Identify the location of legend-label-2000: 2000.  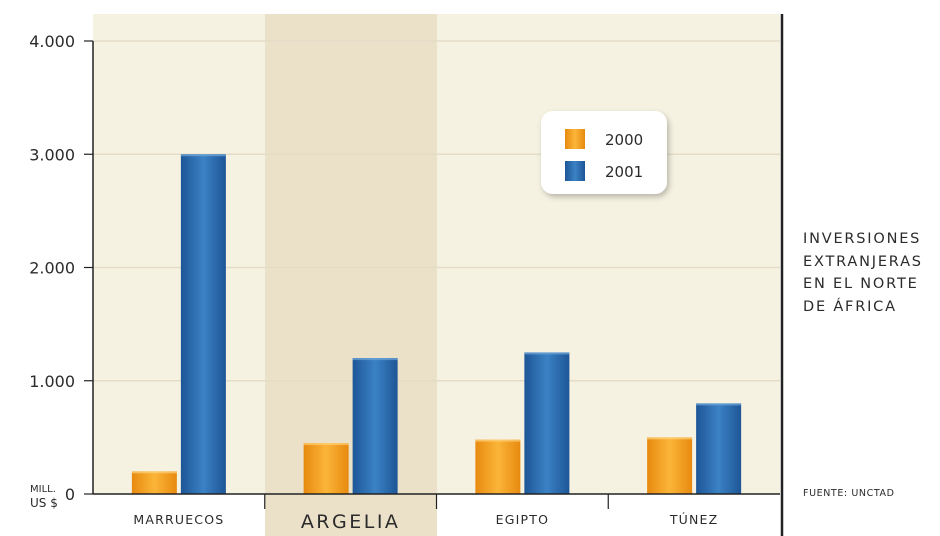
(624, 140).